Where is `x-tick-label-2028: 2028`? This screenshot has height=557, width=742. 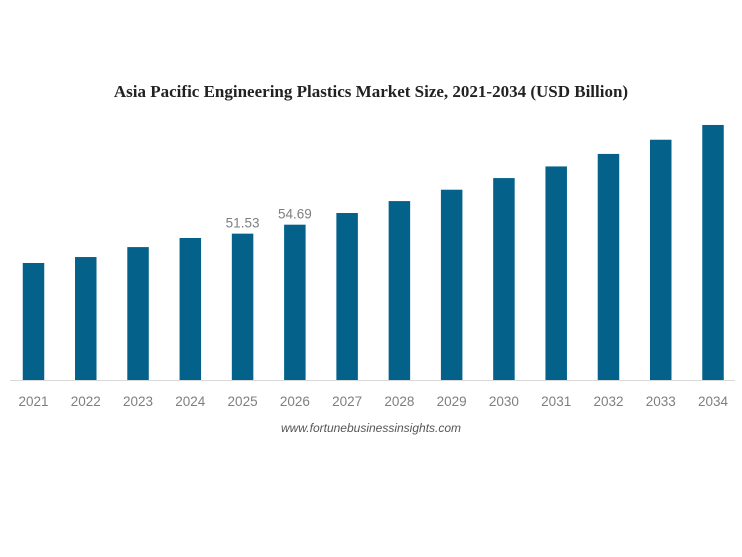
x-tick-label-2028: 2028 is located at coordinates (399, 401).